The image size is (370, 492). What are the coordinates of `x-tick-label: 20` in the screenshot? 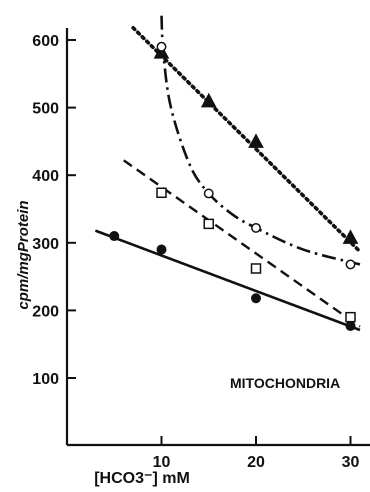 It's located at (256, 462).